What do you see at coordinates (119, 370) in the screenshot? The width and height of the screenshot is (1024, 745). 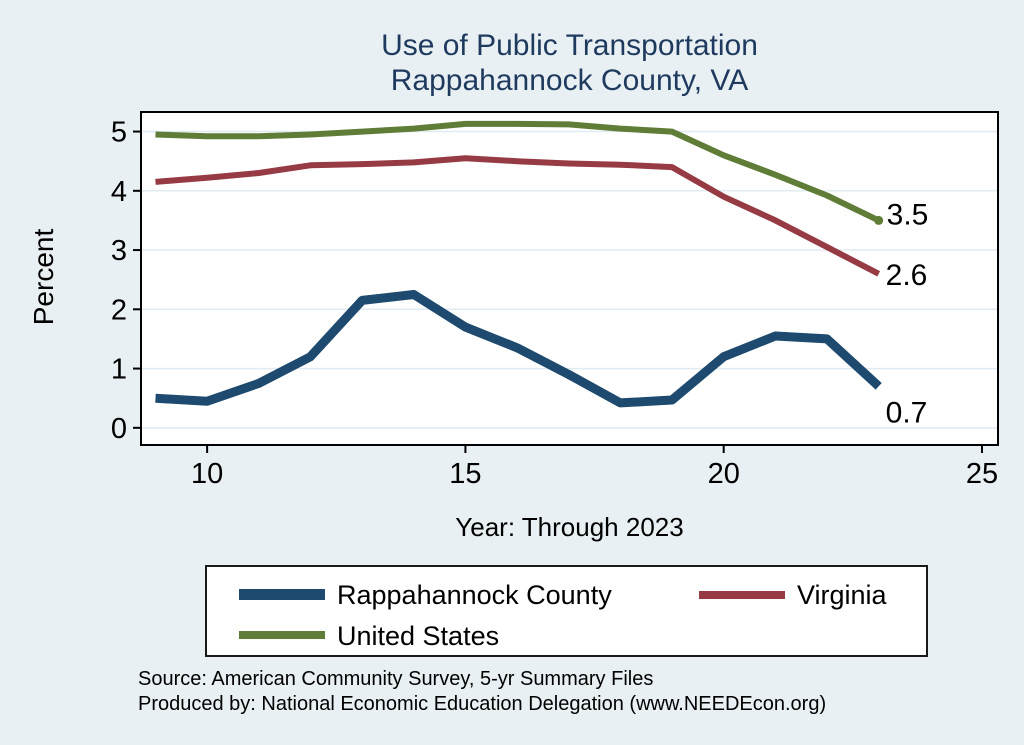 I see `y-tick-label-1: 1` at bounding box center [119, 370].